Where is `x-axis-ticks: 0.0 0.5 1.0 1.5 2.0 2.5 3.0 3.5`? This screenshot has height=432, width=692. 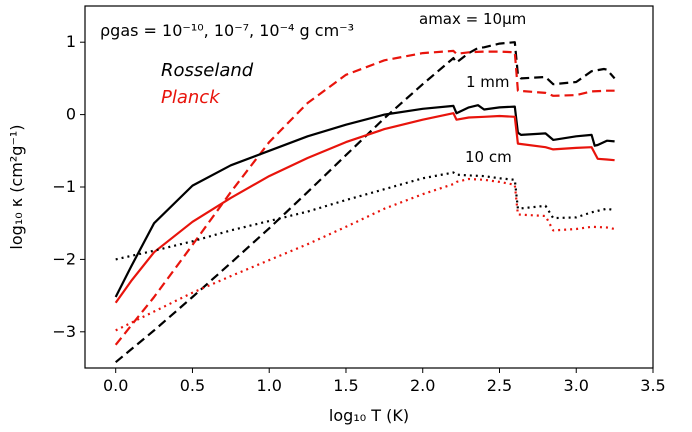
x-axis-ticks: 0.0 0.5 1.0 1.5 2.0 2.5 3.0 3.5 is located at coordinates (384, 381).